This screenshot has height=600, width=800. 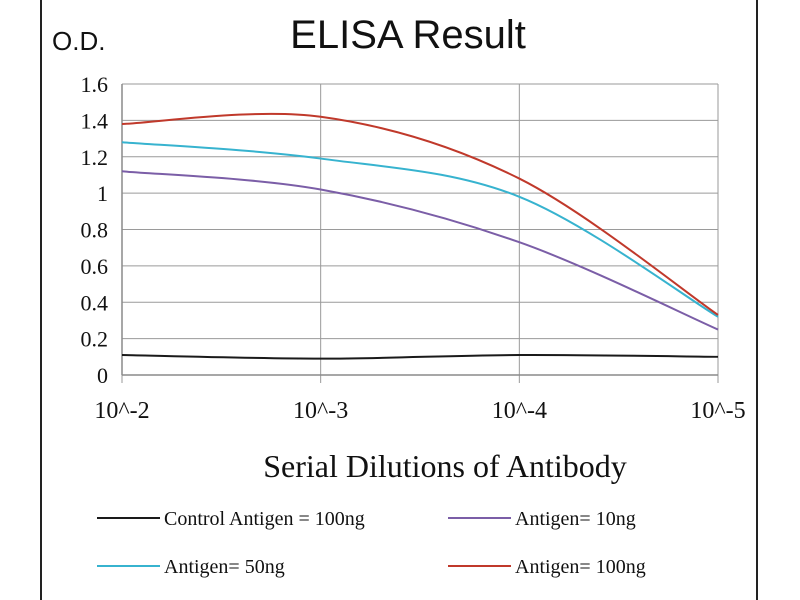 What do you see at coordinates (224, 567) in the screenshot?
I see `legend-label: Antigen= 50ng` at bounding box center [224, 567].